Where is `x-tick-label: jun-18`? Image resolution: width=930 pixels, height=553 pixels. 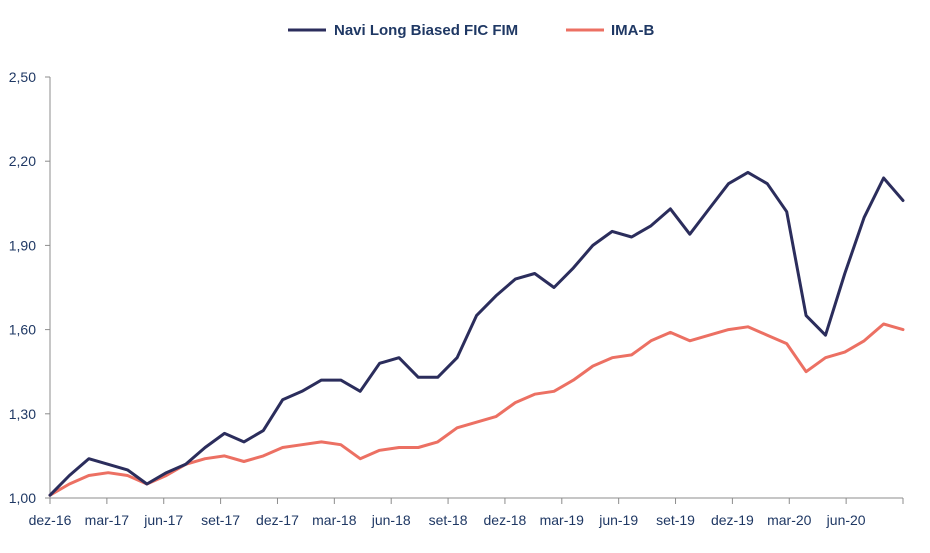 x-tick-label: jun-18 is located at coordinates (391, 520).